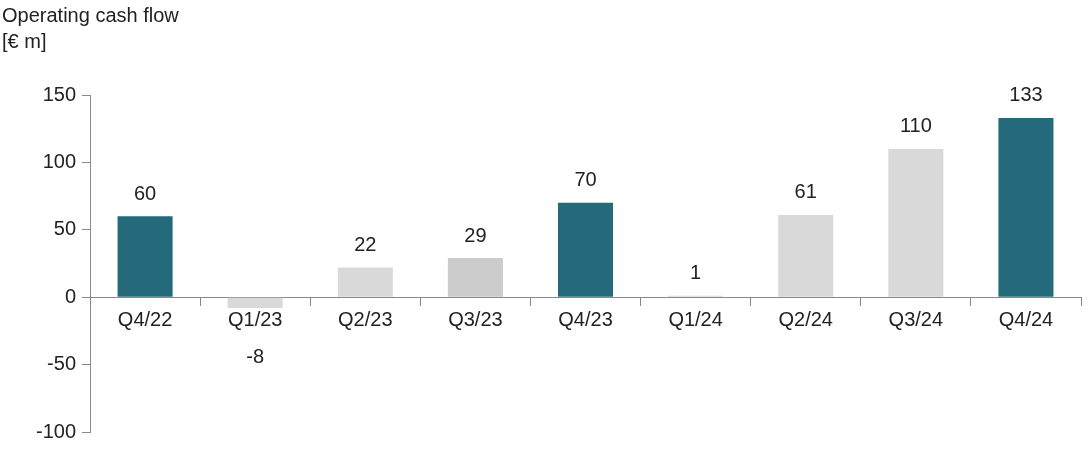  I want to click on x-tick-label: Q4/24, so click(1026, 318).